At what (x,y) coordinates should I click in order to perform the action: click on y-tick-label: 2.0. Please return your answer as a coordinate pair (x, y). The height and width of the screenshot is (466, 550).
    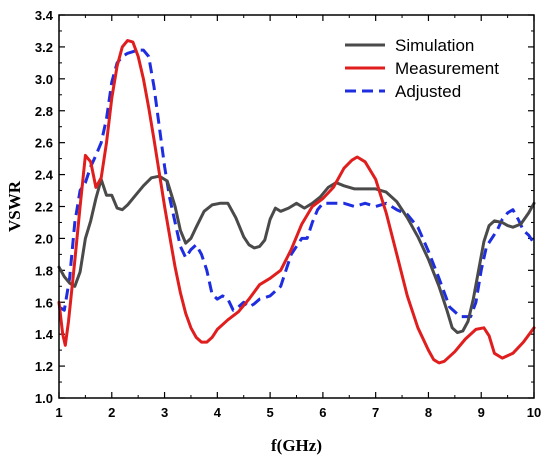
    Looking at the image, I should click on (44, 238).